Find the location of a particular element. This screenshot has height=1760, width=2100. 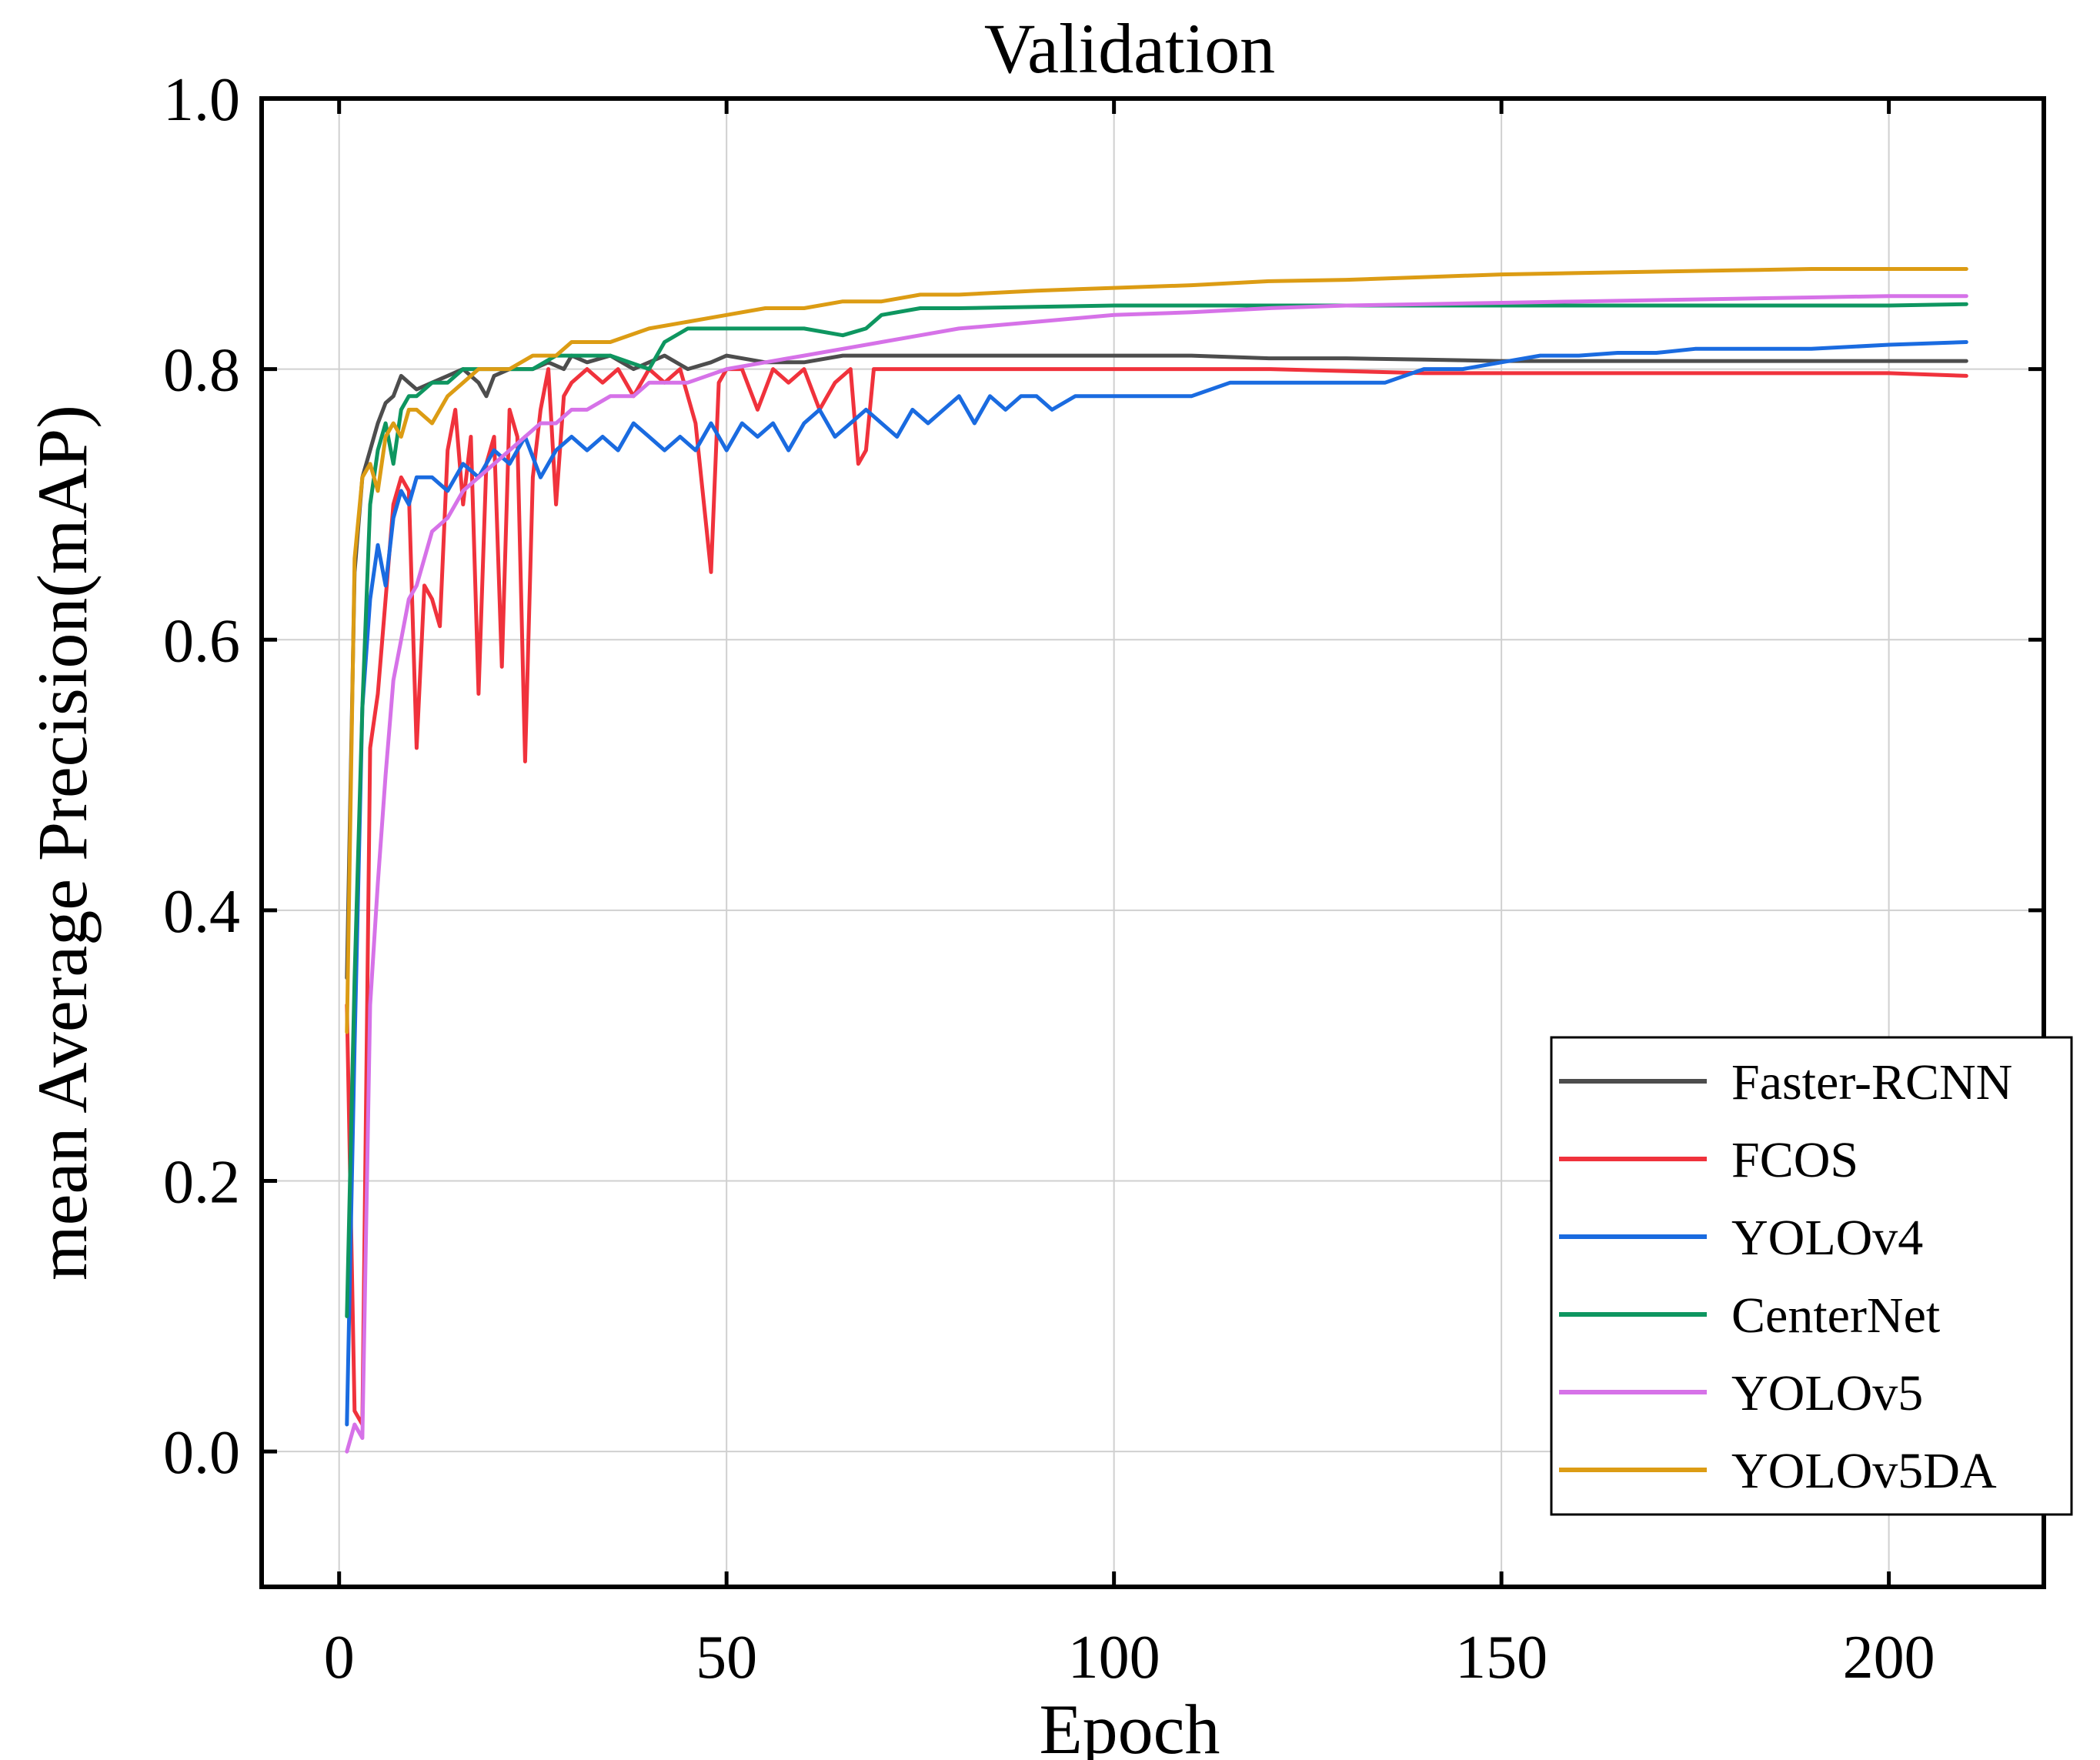

x-tick-label: 100 is located at coordinates (1114, 1658).